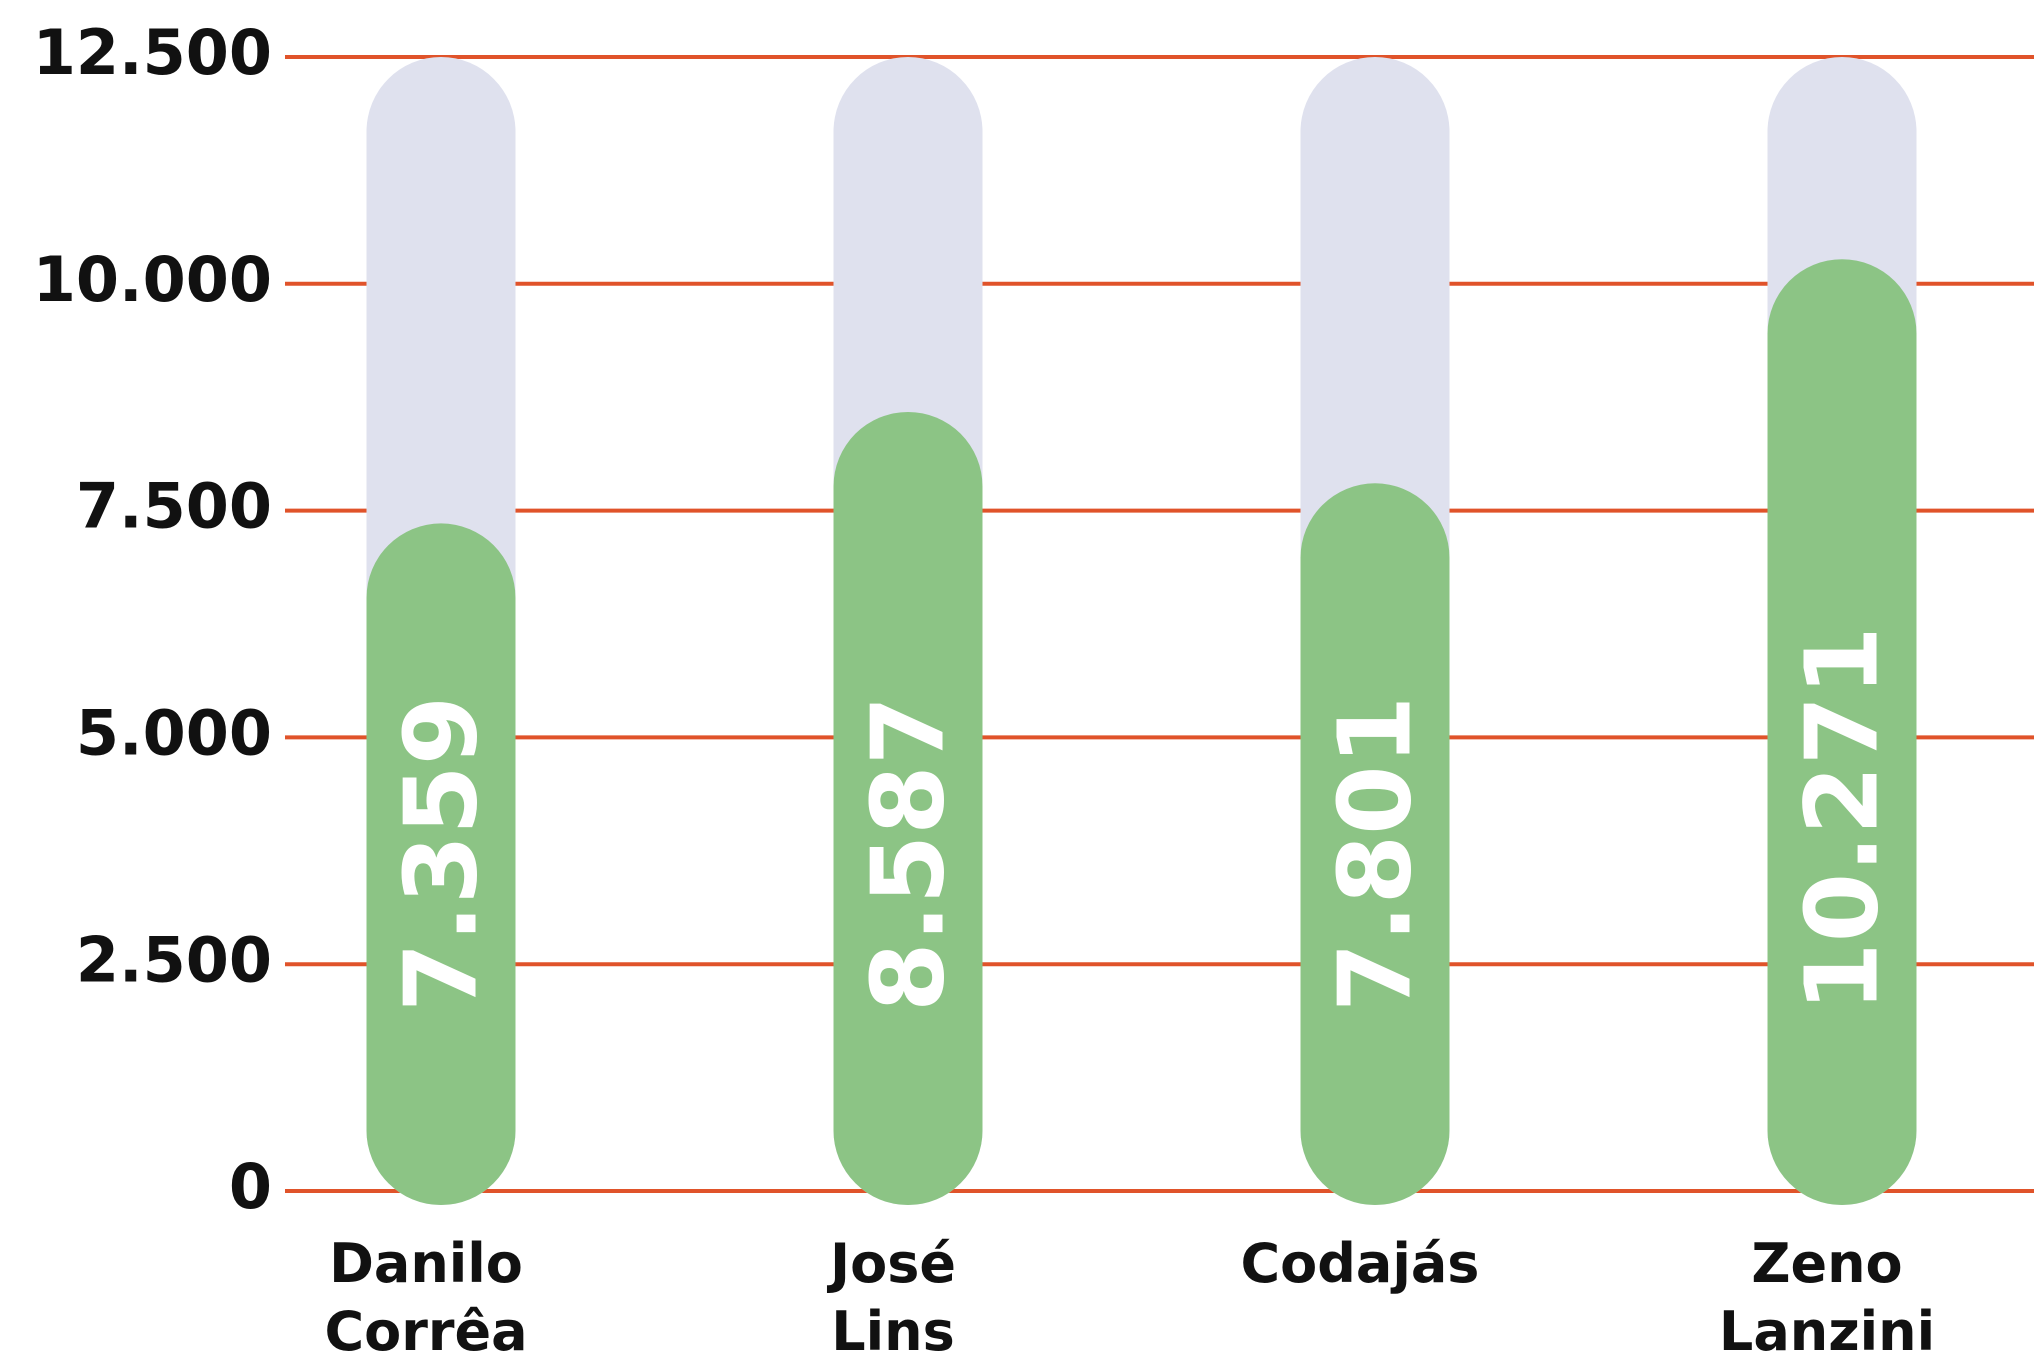  Describe the element at coordinates (1842, 819) in the screenshot. I see `value-label: 10.271` at that location.